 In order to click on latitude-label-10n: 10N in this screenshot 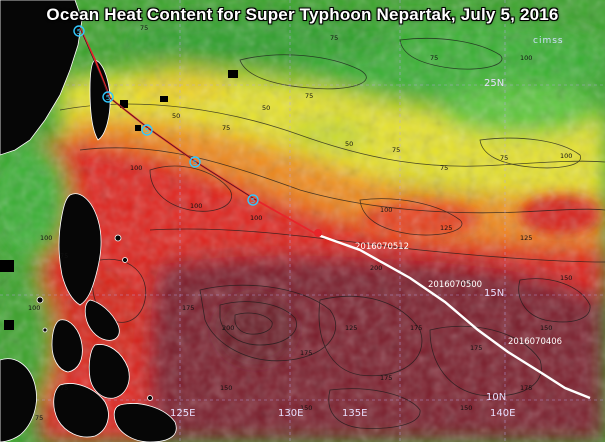, I will do `click(496, 397)`.